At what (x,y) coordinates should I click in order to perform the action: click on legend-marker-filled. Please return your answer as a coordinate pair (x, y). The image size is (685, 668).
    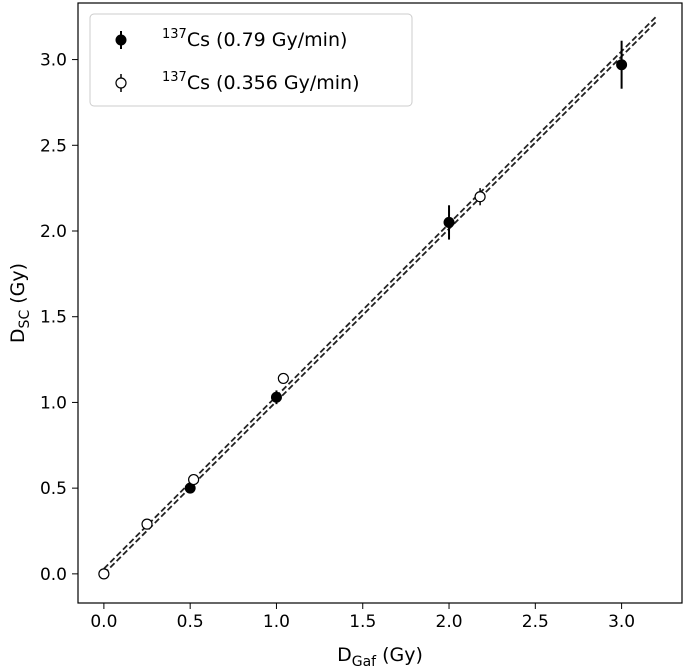
    Looking at the image, I should click on (121, 40).